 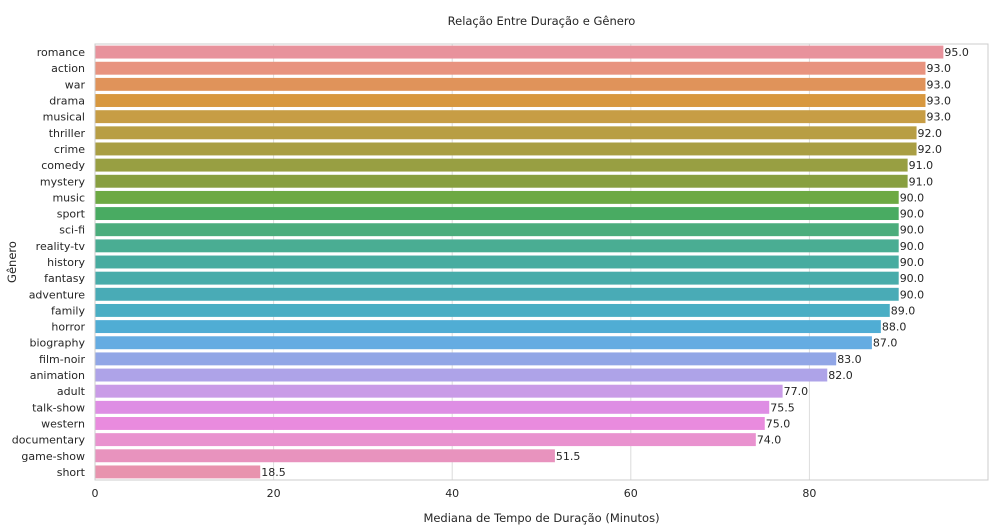 I want to click on y-tick-label: crime, so click(x=69, y=149).